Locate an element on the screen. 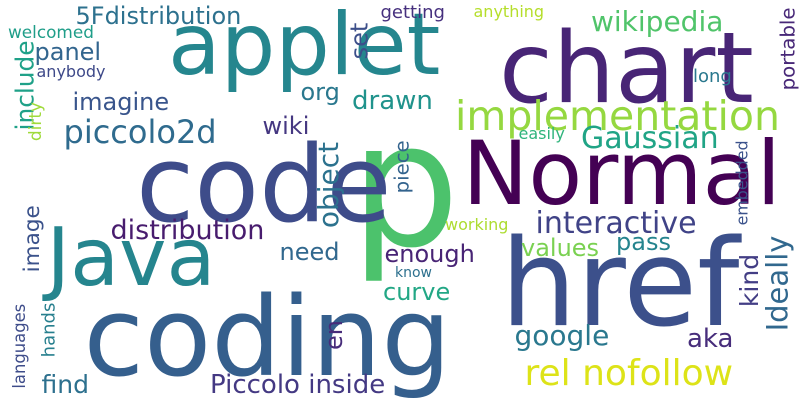  word-panel: panel is located at coordinates (68, 52).